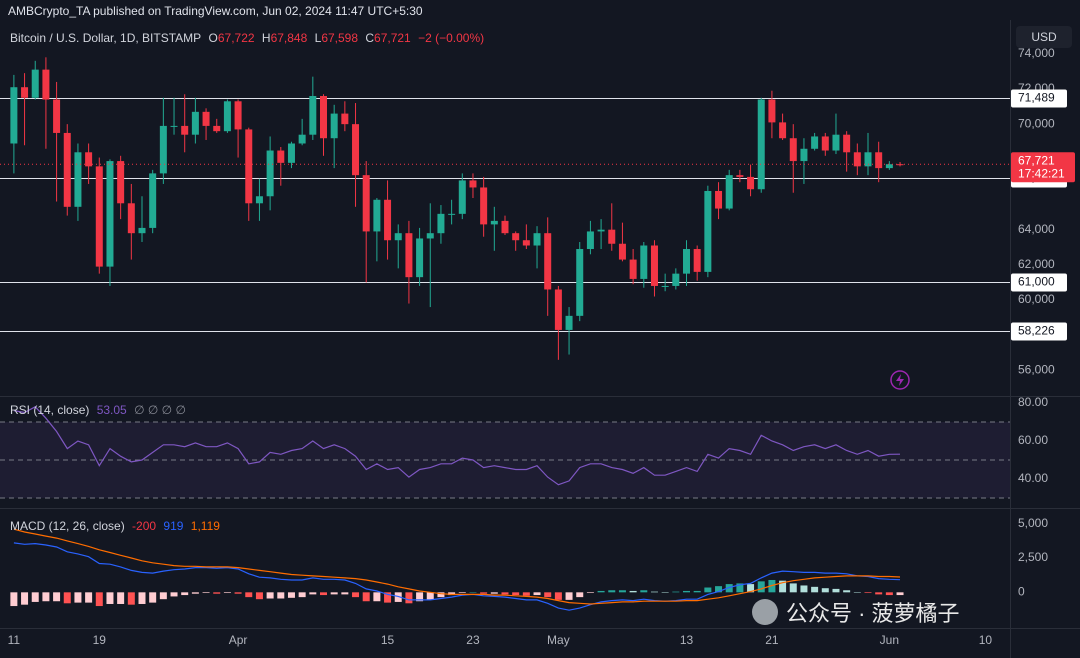 The image size is (1080, 658). What do you see at coordinates (1036, 299) in the screenshot?
I see `y-tick-label: 60,000` at bounding box center [1036, 299].